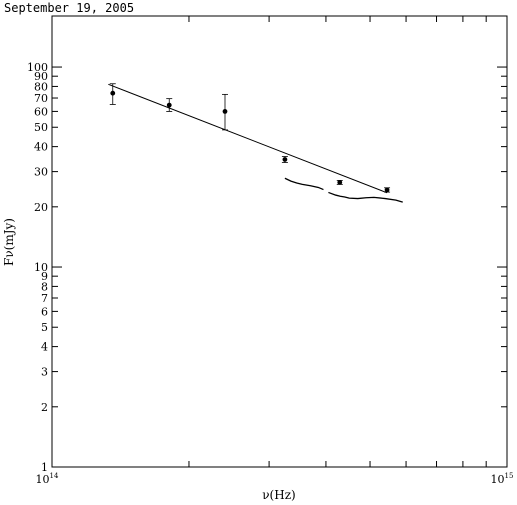  I want to click on y-tick-label: 5, so click(44, 327).